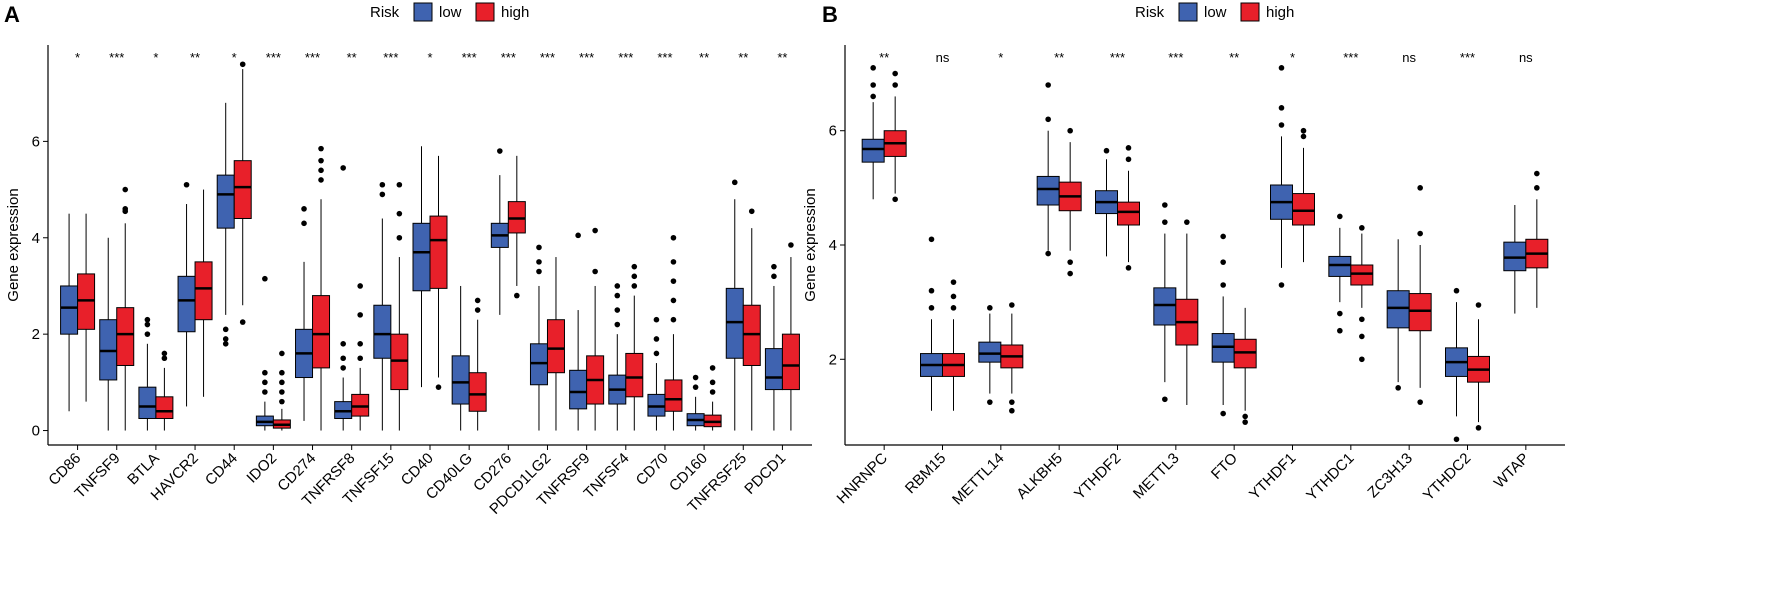  Describe the element at coordinates (1039, 476) in the screenshot. I see `x-tick-label: ALKBH5` at that location.